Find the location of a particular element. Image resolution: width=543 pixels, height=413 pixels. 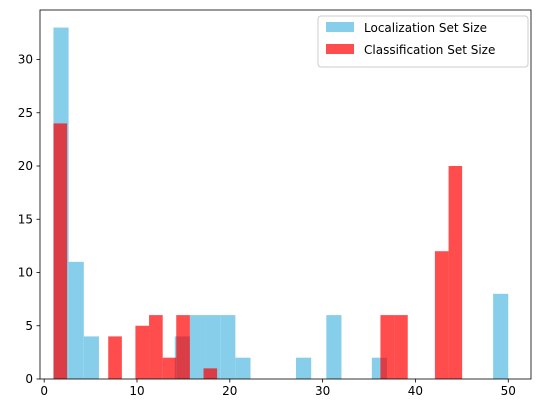

x-tick-label-4: 40 is located at coordinates (415, 391).